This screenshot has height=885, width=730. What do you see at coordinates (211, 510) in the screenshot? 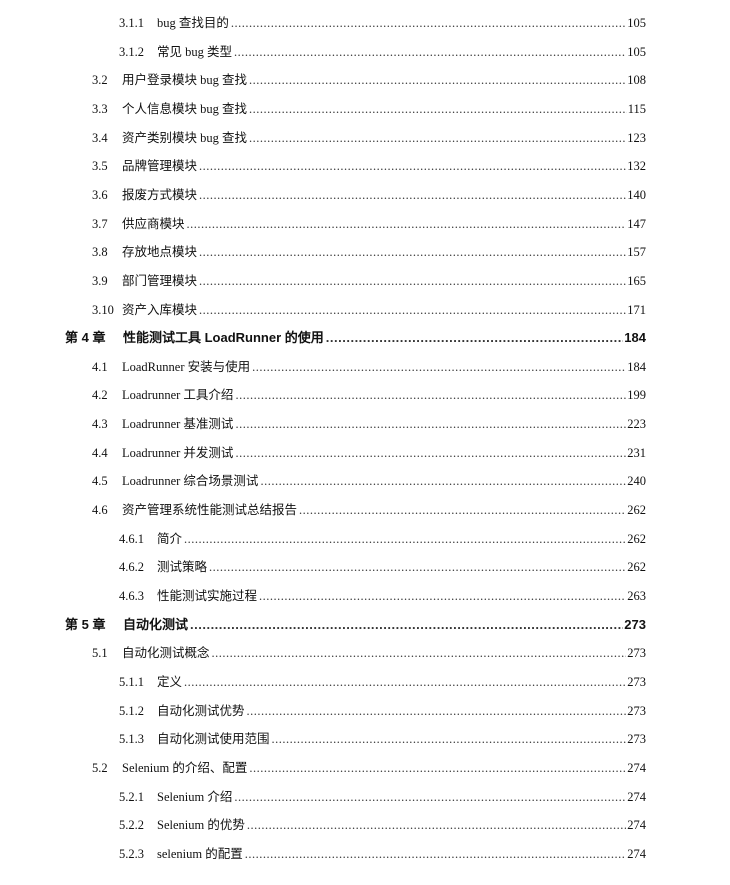
I see `entry-title: 资产管理系统性能测试总结报告` at bounding box center [211, 510].